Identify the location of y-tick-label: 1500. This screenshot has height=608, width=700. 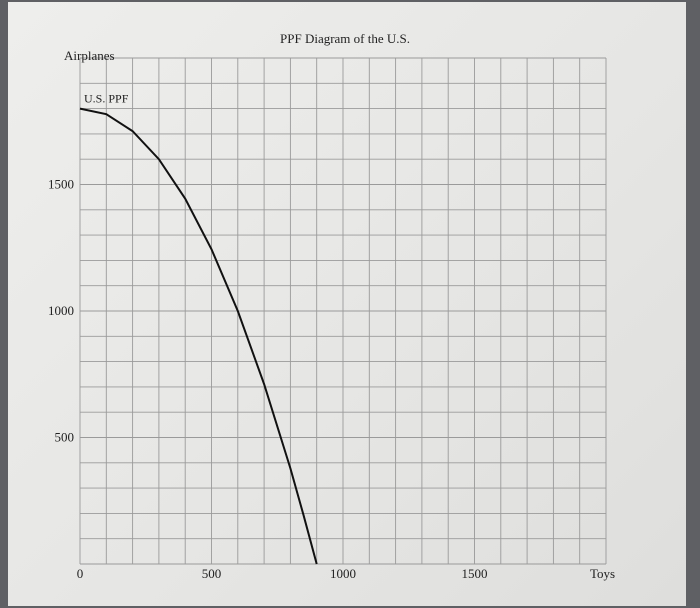
(61, 184).